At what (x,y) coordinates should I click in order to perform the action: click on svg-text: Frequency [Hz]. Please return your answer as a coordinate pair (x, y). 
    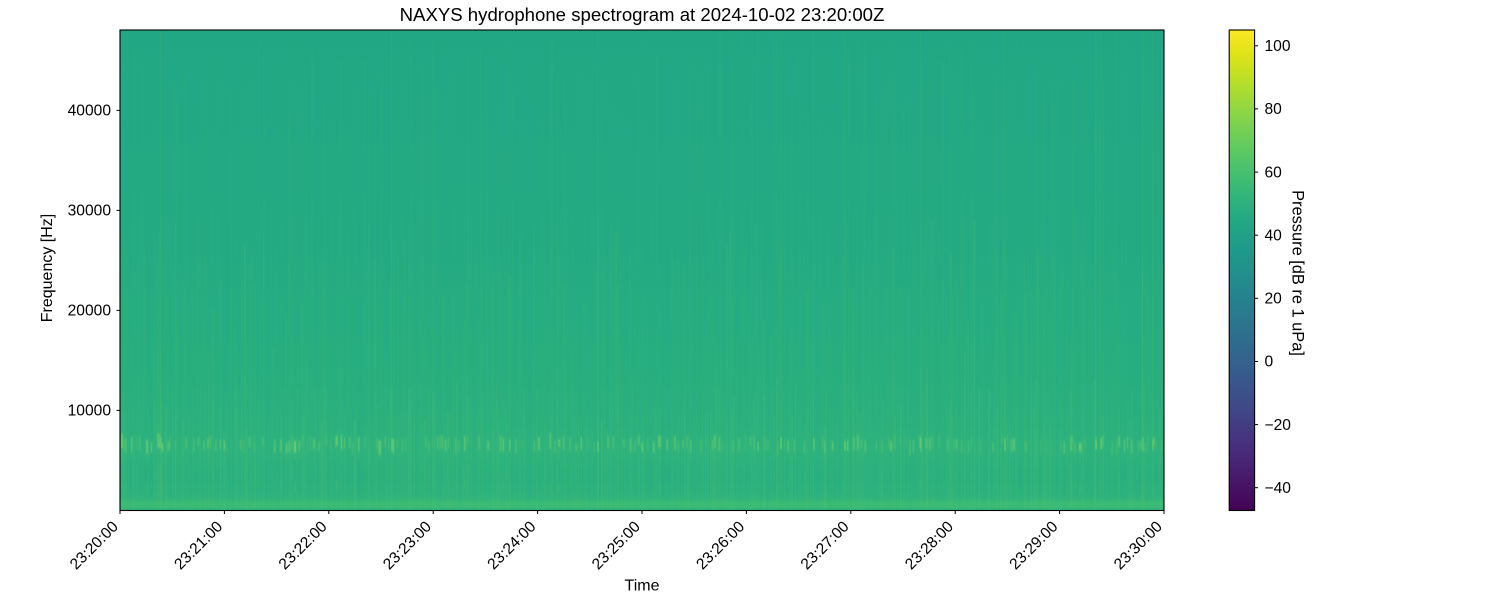
    Looking at the image, I should click on (47, 268).